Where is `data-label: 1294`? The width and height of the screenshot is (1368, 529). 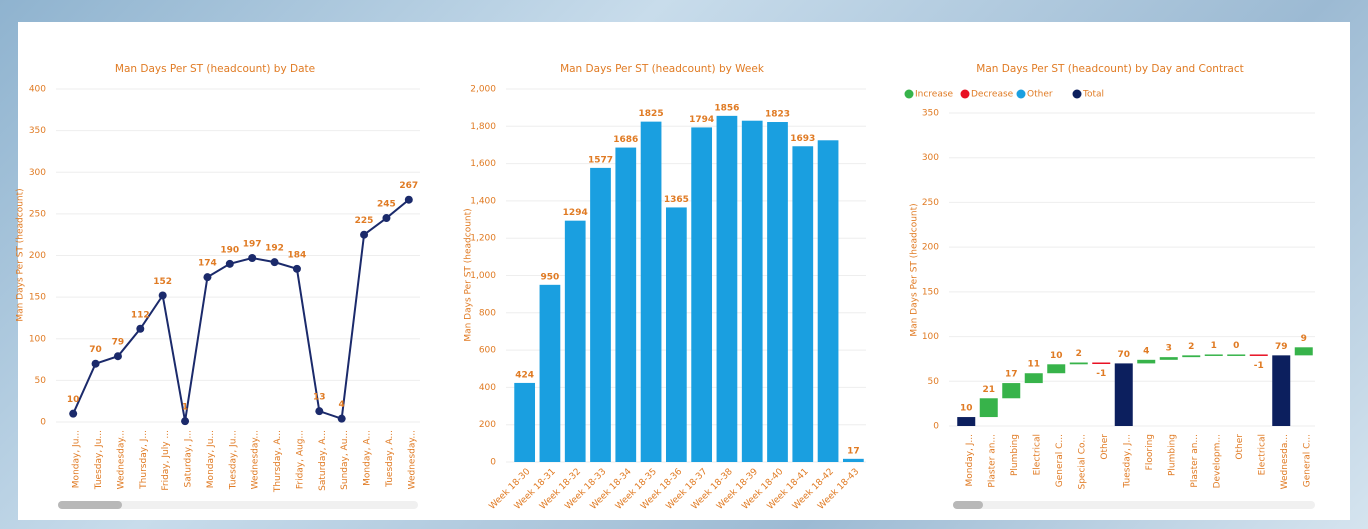 data-label: 1294 is located at coordinates (575, 213).